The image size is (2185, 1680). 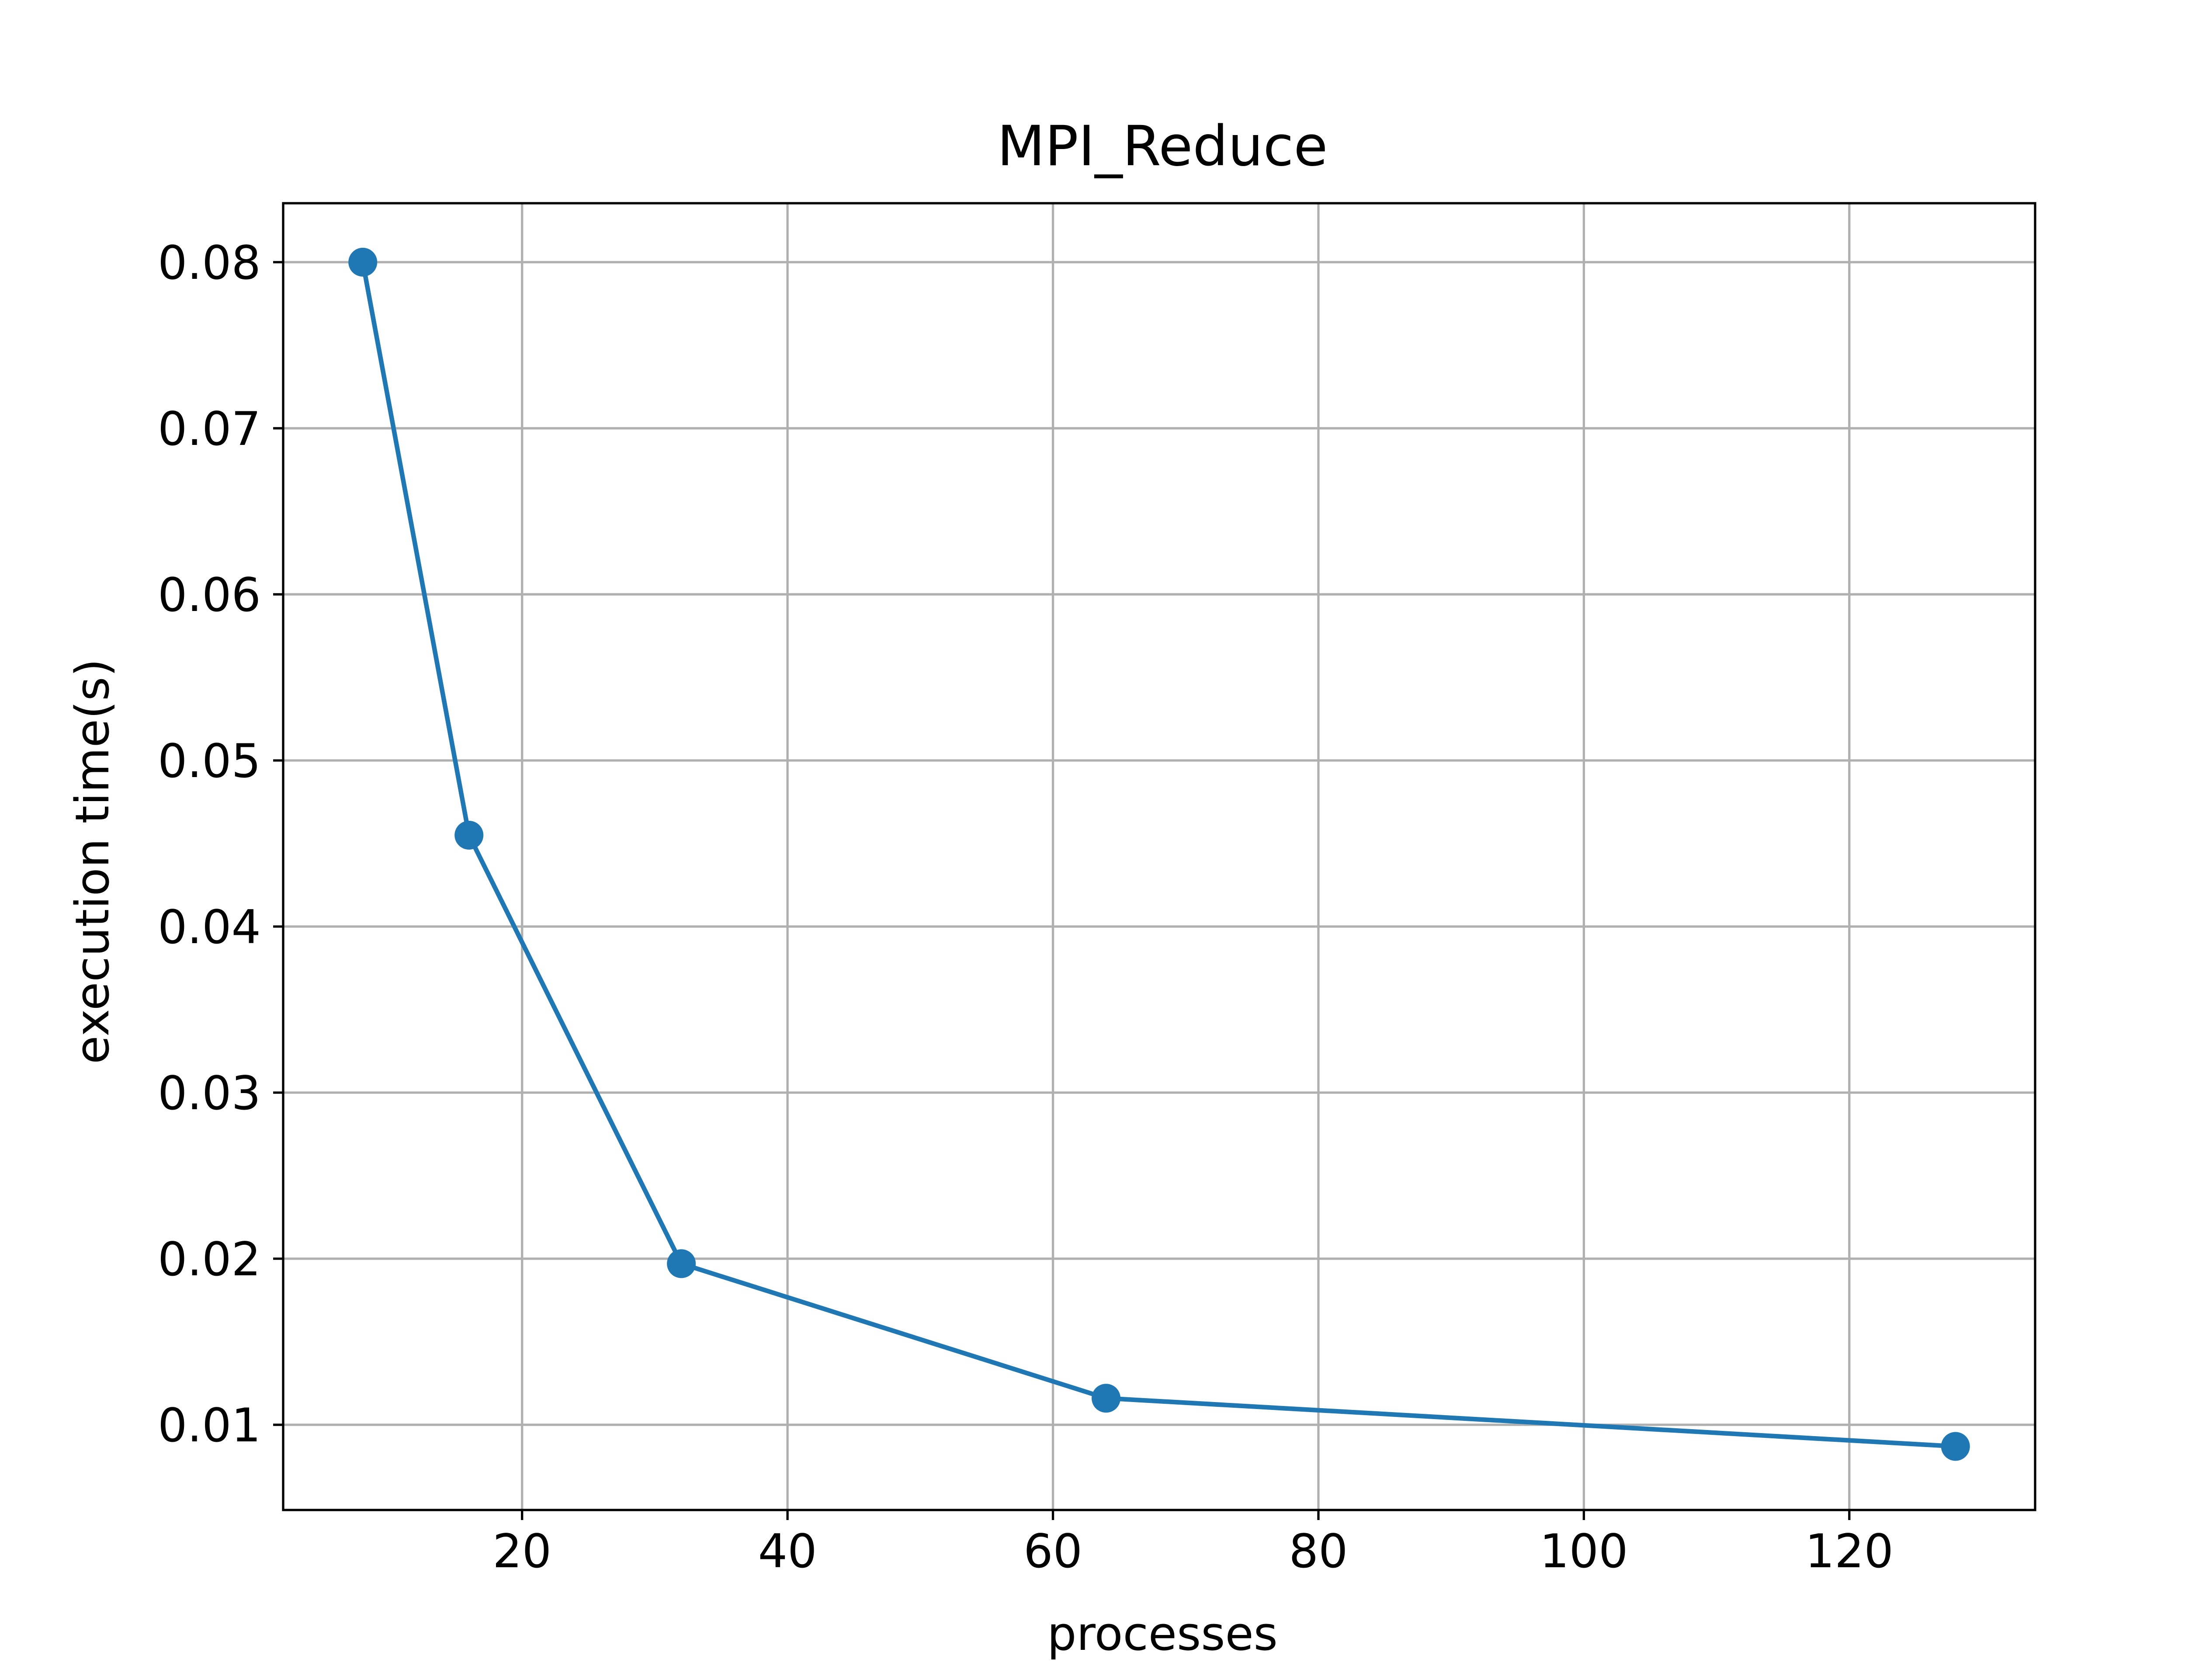 I want to click on y-tick-label: 0.07, so click(x=210, y=429).